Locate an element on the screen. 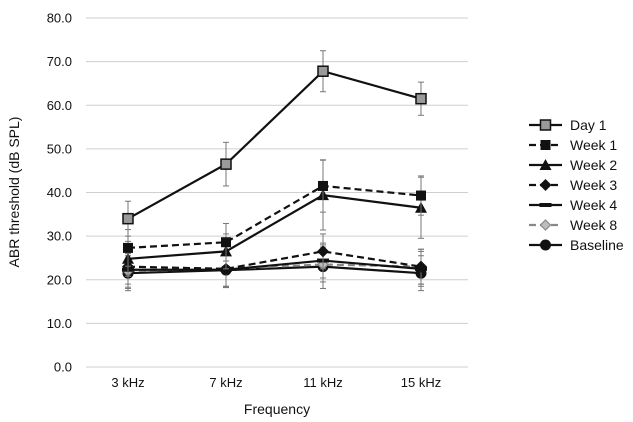 The height and width of the screenshot is (422, 633). y-tick-label: 50.0 is located at coordinates (59, 148).